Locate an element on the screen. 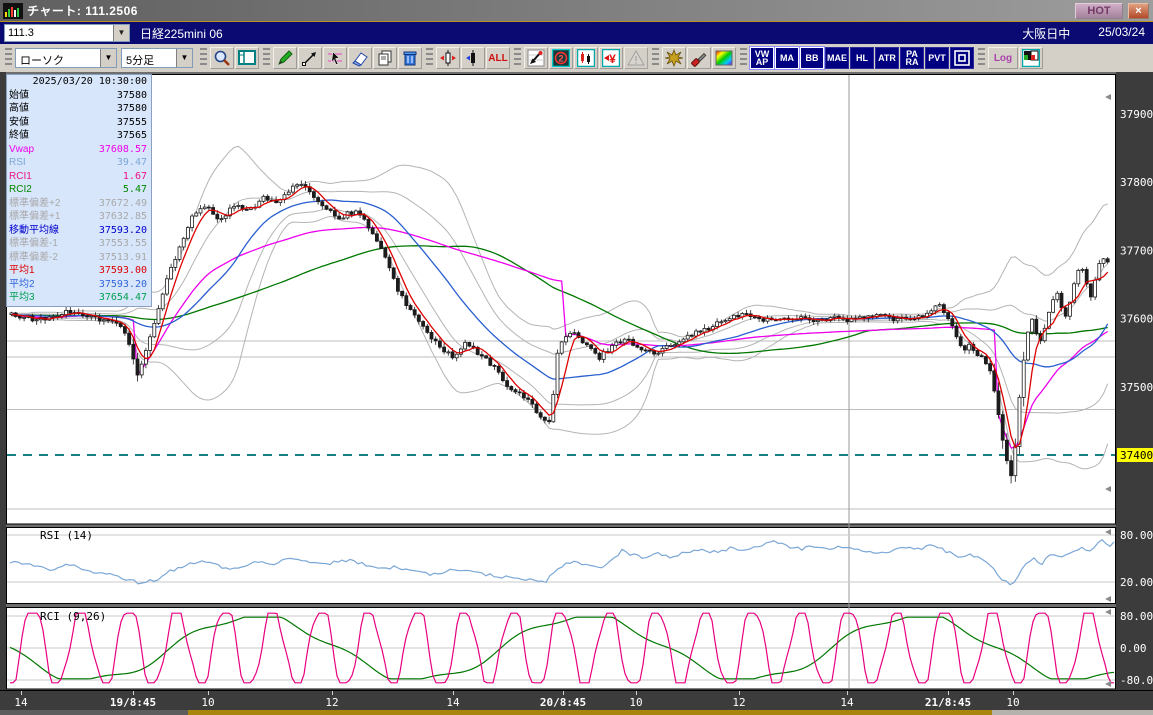 The width and height of the screenshot is (1153, 715). info-value: 1.67 is located at coordinates (134, 176).